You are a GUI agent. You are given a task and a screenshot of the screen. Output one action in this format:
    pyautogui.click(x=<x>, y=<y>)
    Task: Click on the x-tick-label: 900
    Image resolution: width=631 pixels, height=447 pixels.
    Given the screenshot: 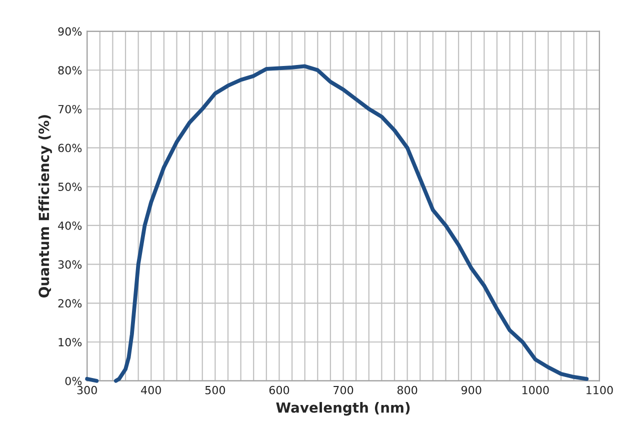 What is the action you would take?
    pyautogui.click(x=471, y=390)
    